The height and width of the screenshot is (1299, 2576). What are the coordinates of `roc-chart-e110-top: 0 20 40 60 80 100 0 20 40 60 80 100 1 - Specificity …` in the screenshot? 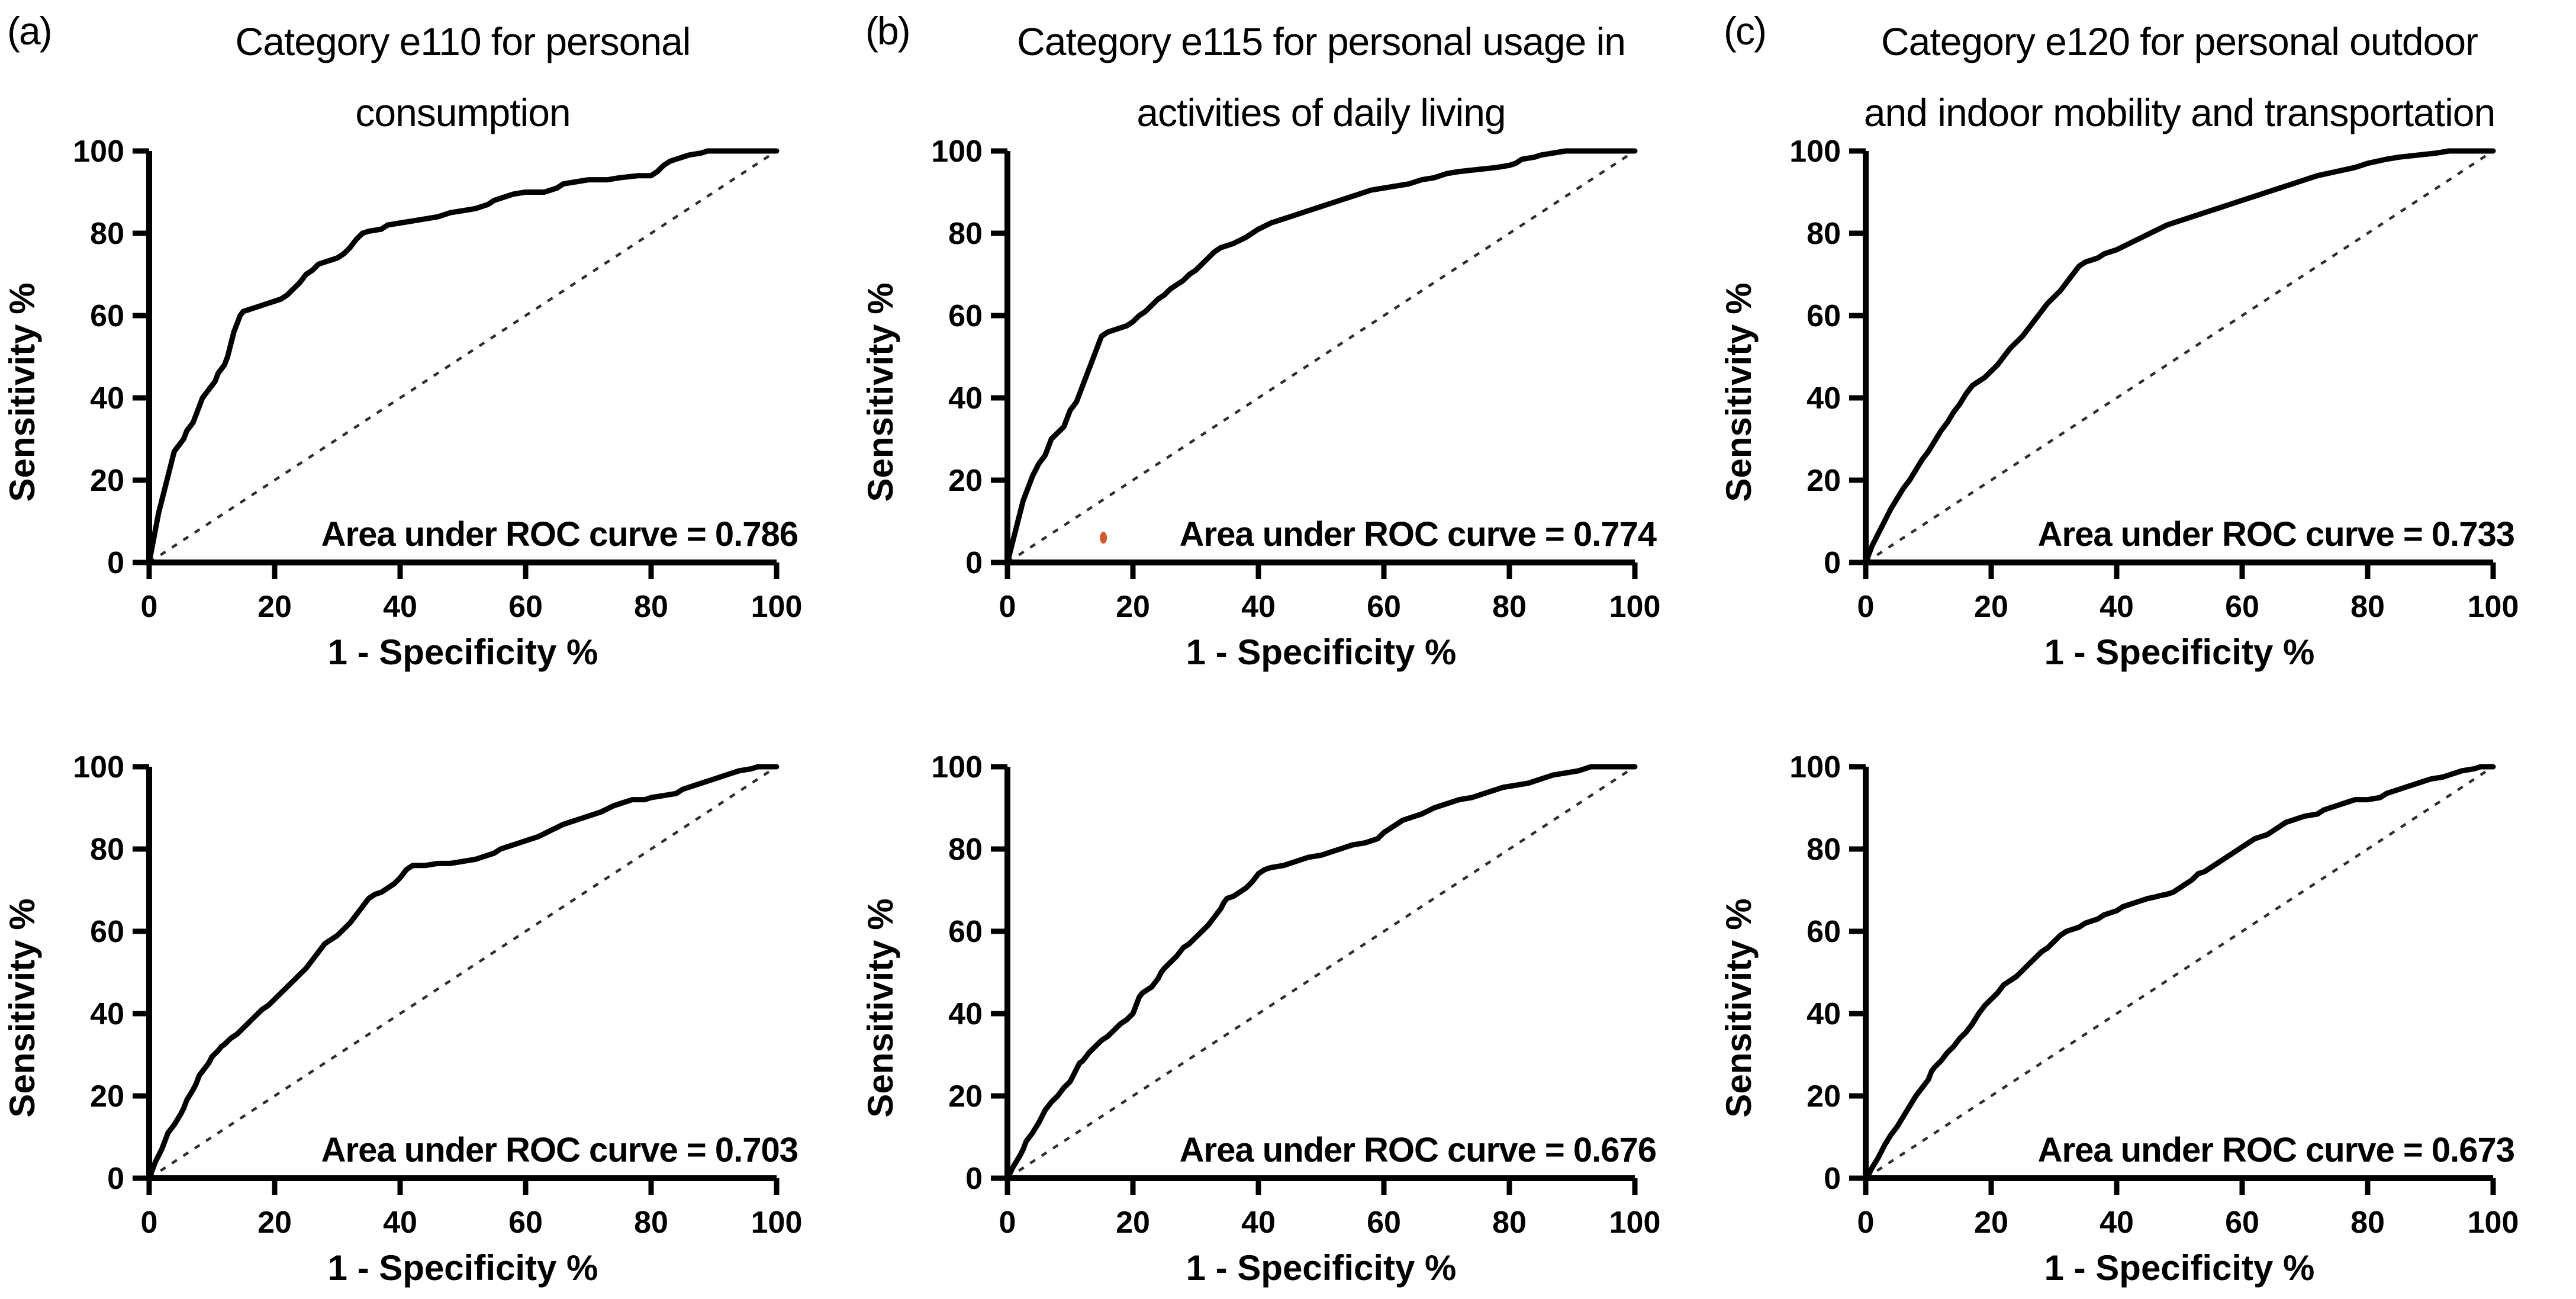 It's located at (402, 403).